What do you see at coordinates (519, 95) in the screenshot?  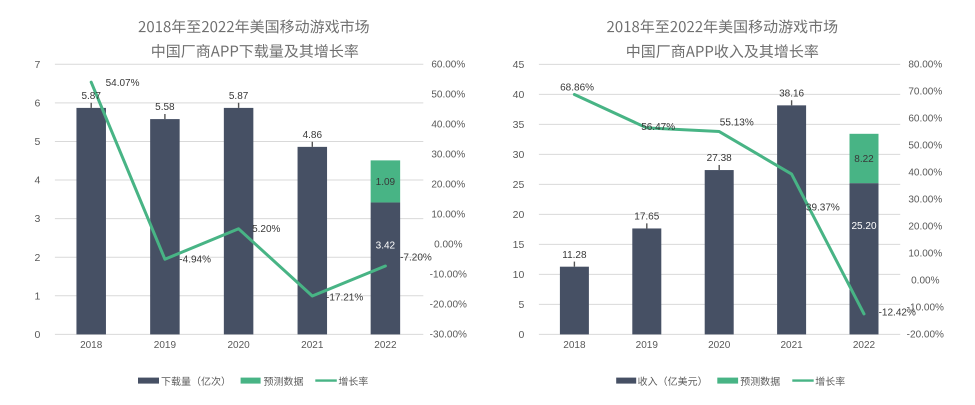 I see `svg-text: 40` at bounding box center [519, 95].